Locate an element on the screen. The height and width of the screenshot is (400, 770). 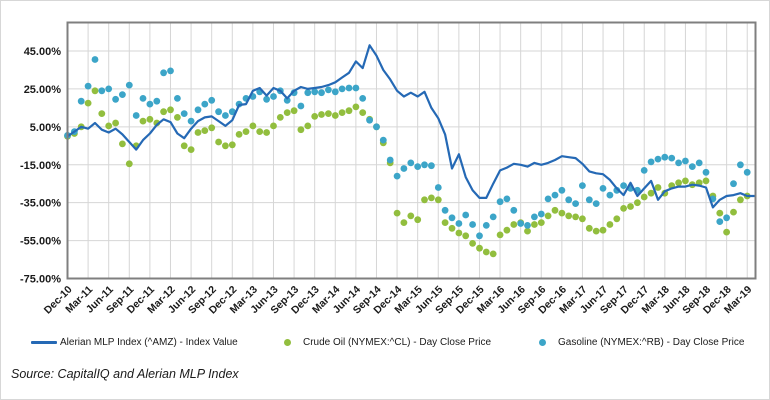
legend-label-gasoline: Gasoline (NYMEX:^RB) - Day Close Price is located at coordinates (651, 342).